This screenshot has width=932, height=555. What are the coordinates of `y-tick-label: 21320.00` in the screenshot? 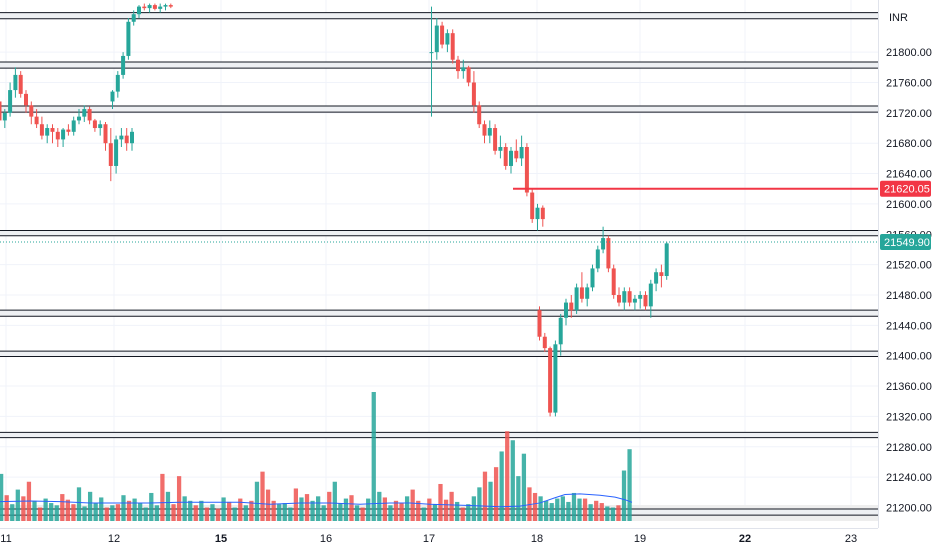 It's located at (909, 417).